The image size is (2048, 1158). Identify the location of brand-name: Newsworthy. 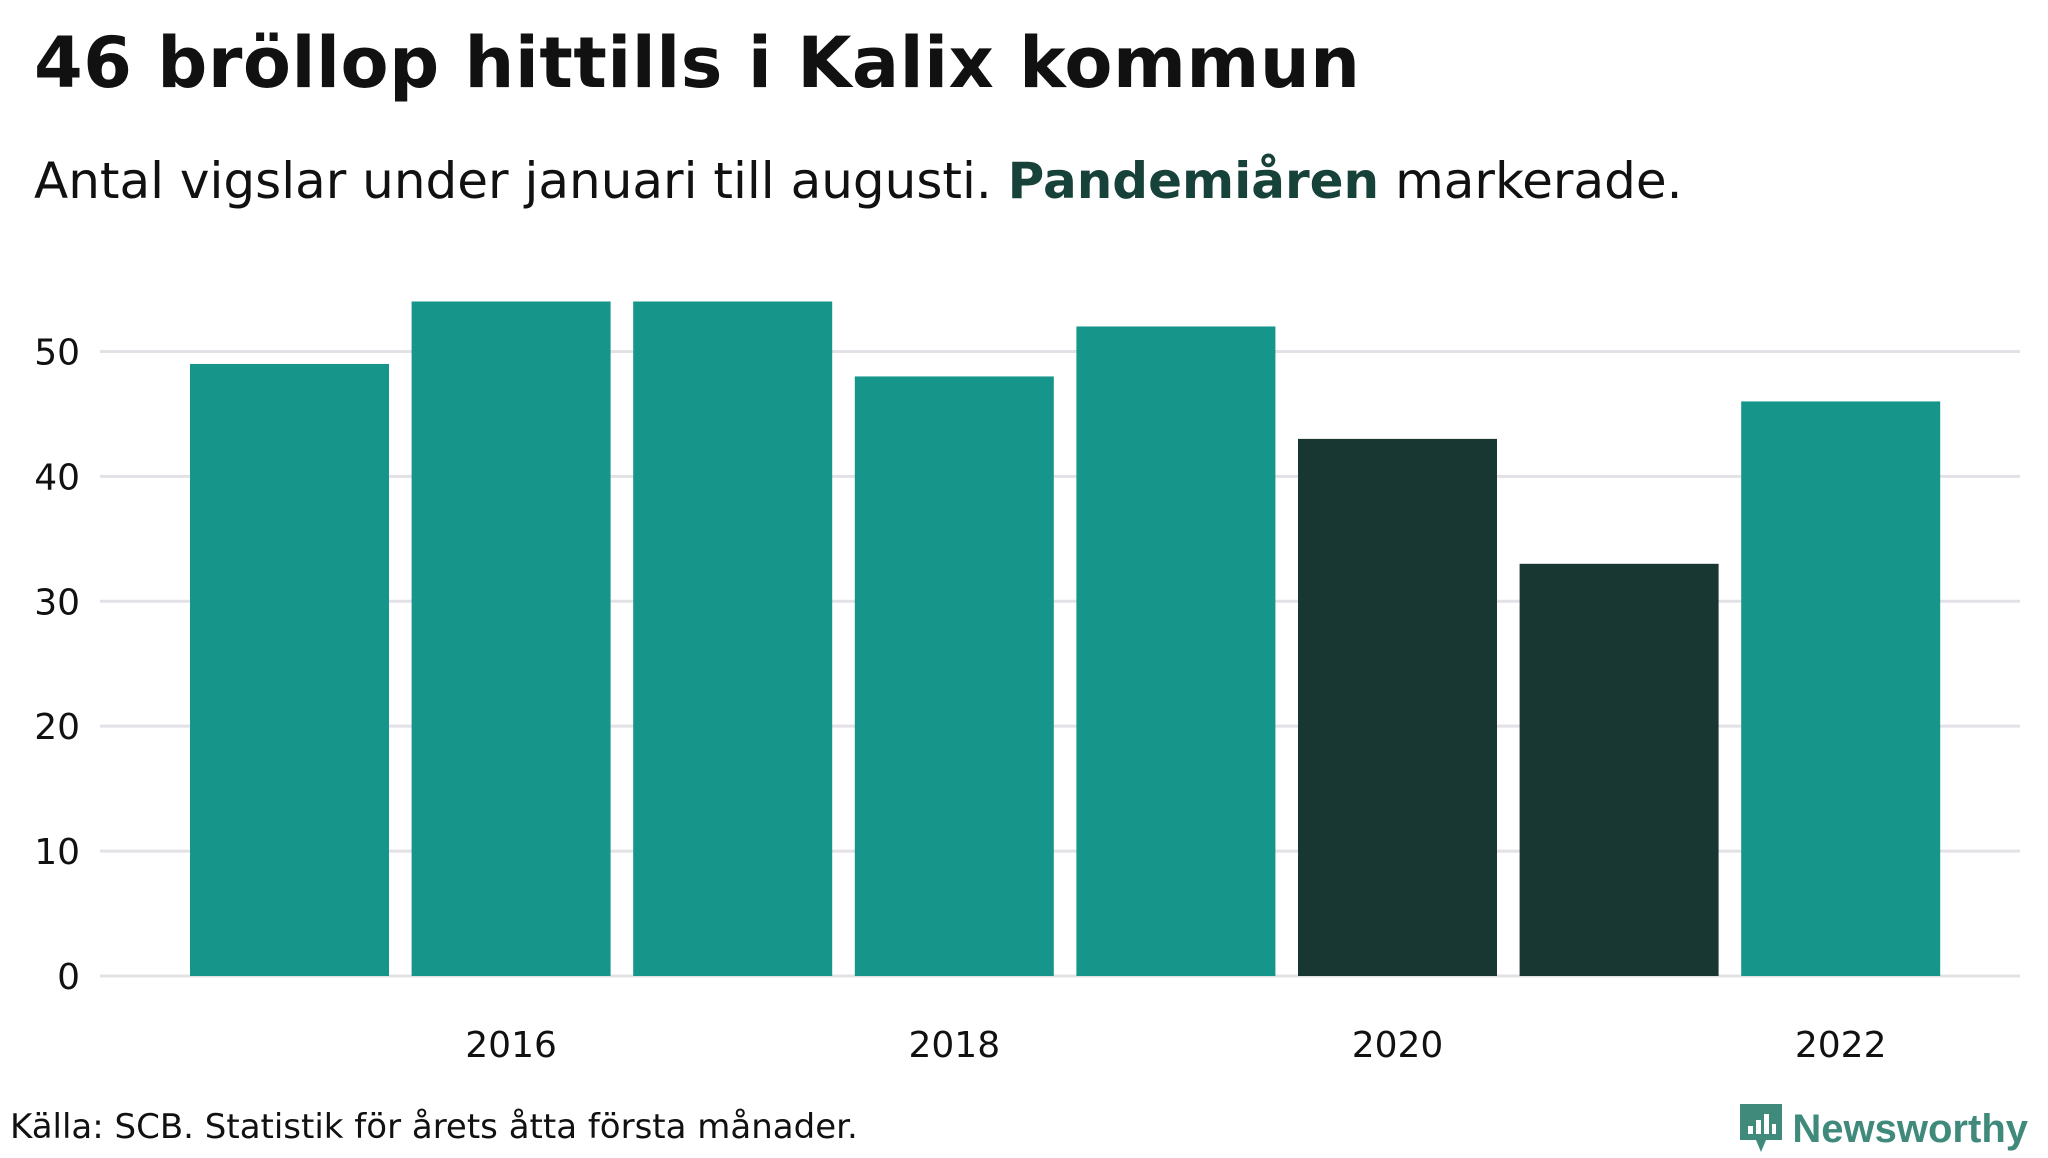
(1910, 1128).